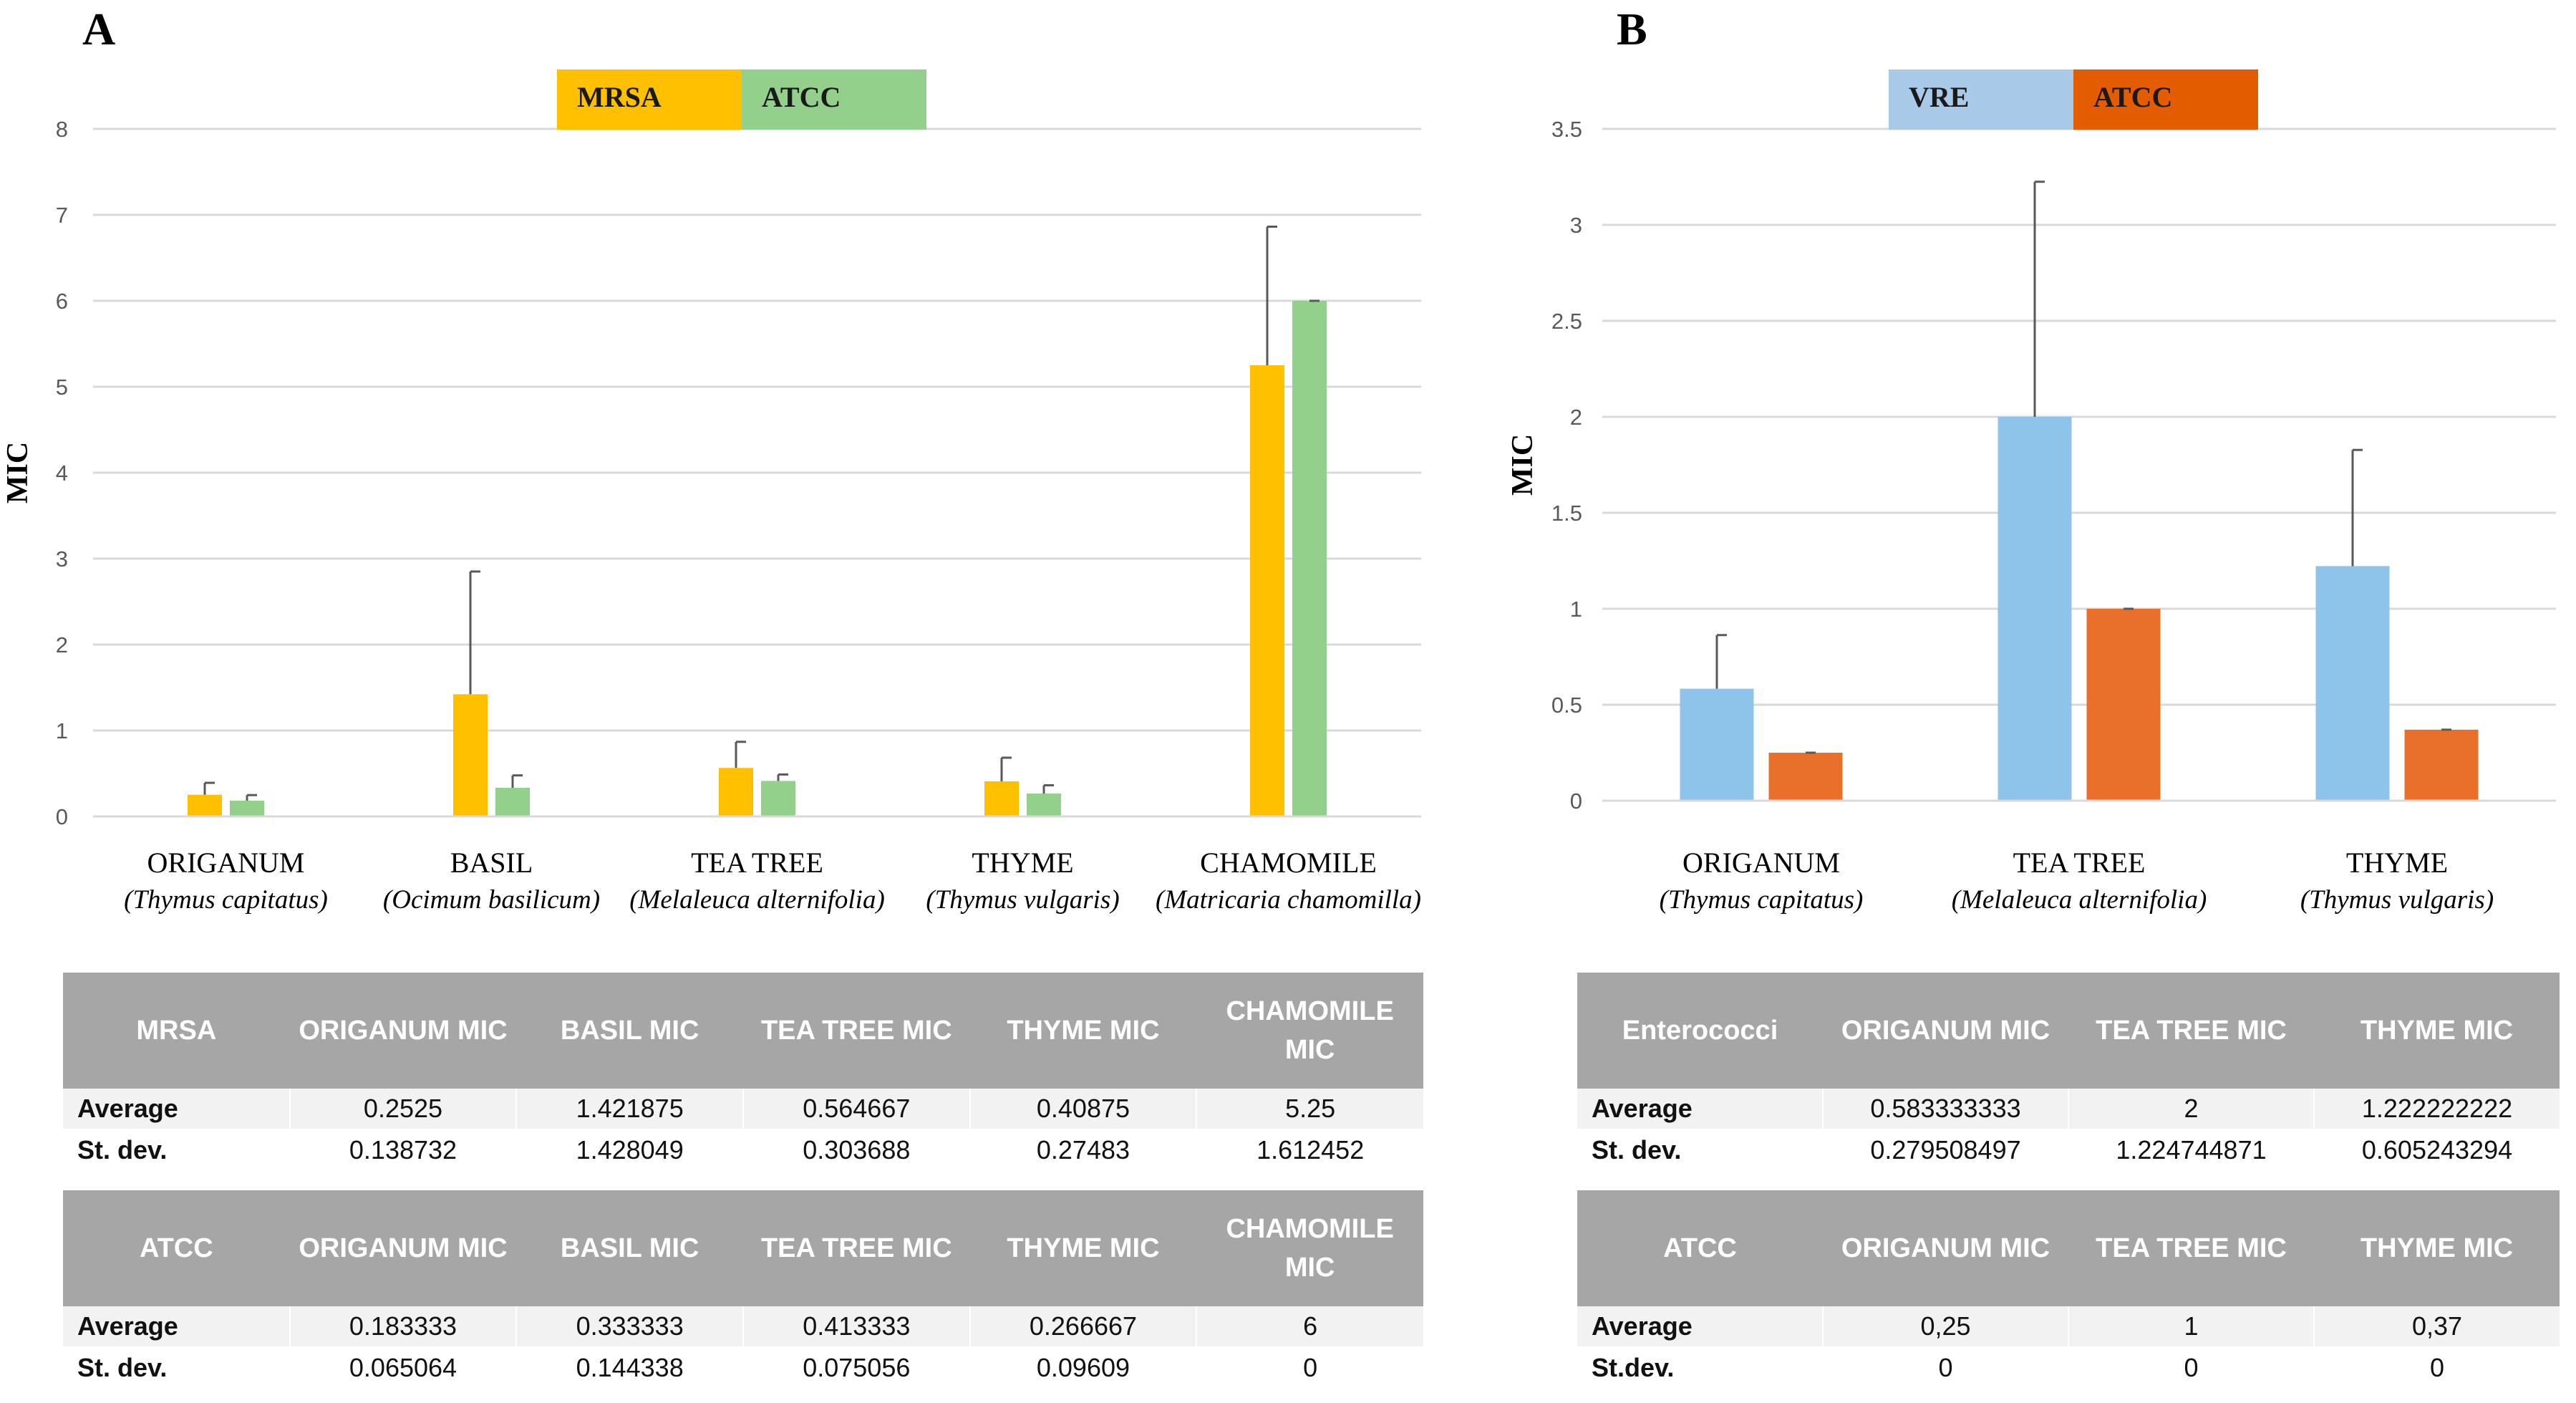 Image resolution: width=2576 pixels, height=1403 pixels. I want to click on table-cell: 0.183333, so click(404, 1327).